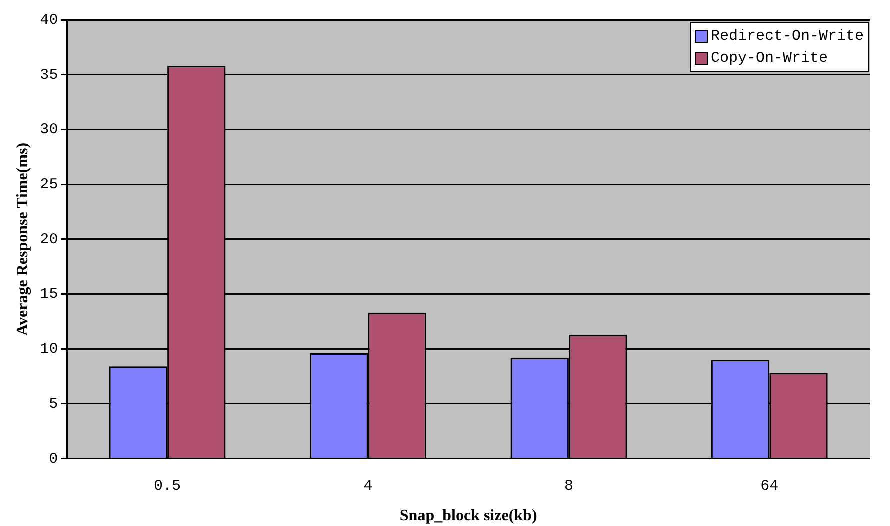 This screenshot has width=890, height=526. What do you see at coordinates (49, 349) in the screenshot?
I see `y-tick-label: 10` at bounding box center [49, 349].